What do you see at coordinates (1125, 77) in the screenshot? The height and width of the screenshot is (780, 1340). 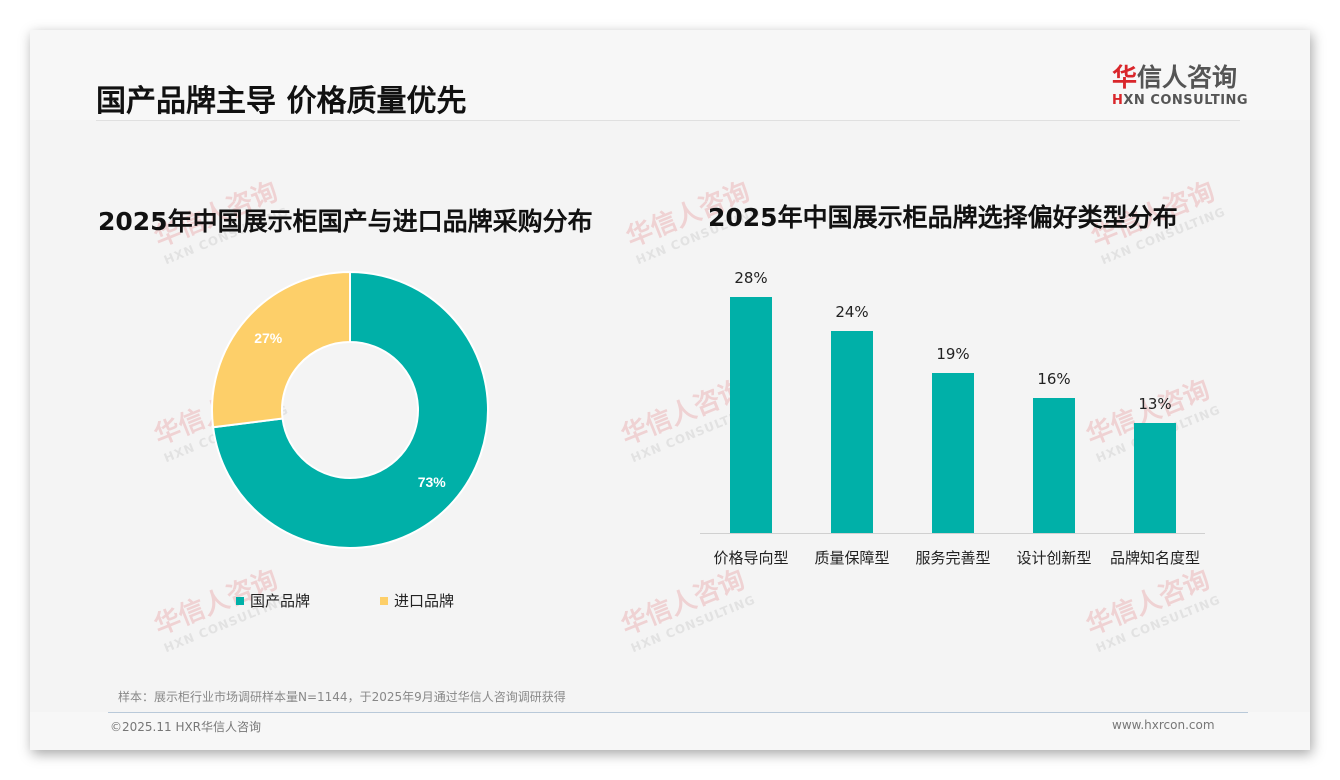 I see `logo-hua-char: 华` at bounding box center [1125, 77].